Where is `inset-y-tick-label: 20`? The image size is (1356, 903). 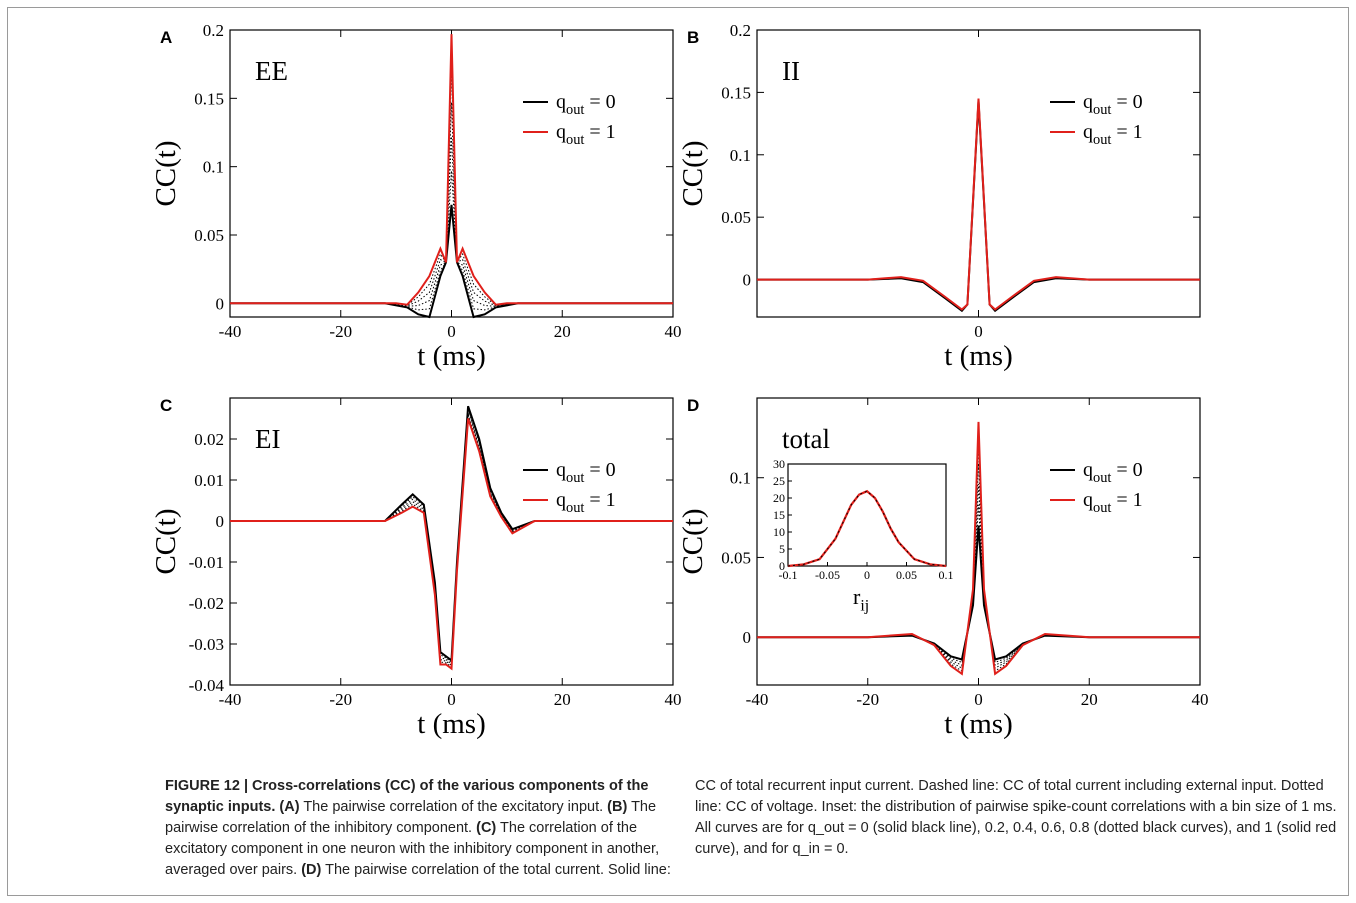 inset-y-tick-label: 20 is located at coordinates (779, 498).